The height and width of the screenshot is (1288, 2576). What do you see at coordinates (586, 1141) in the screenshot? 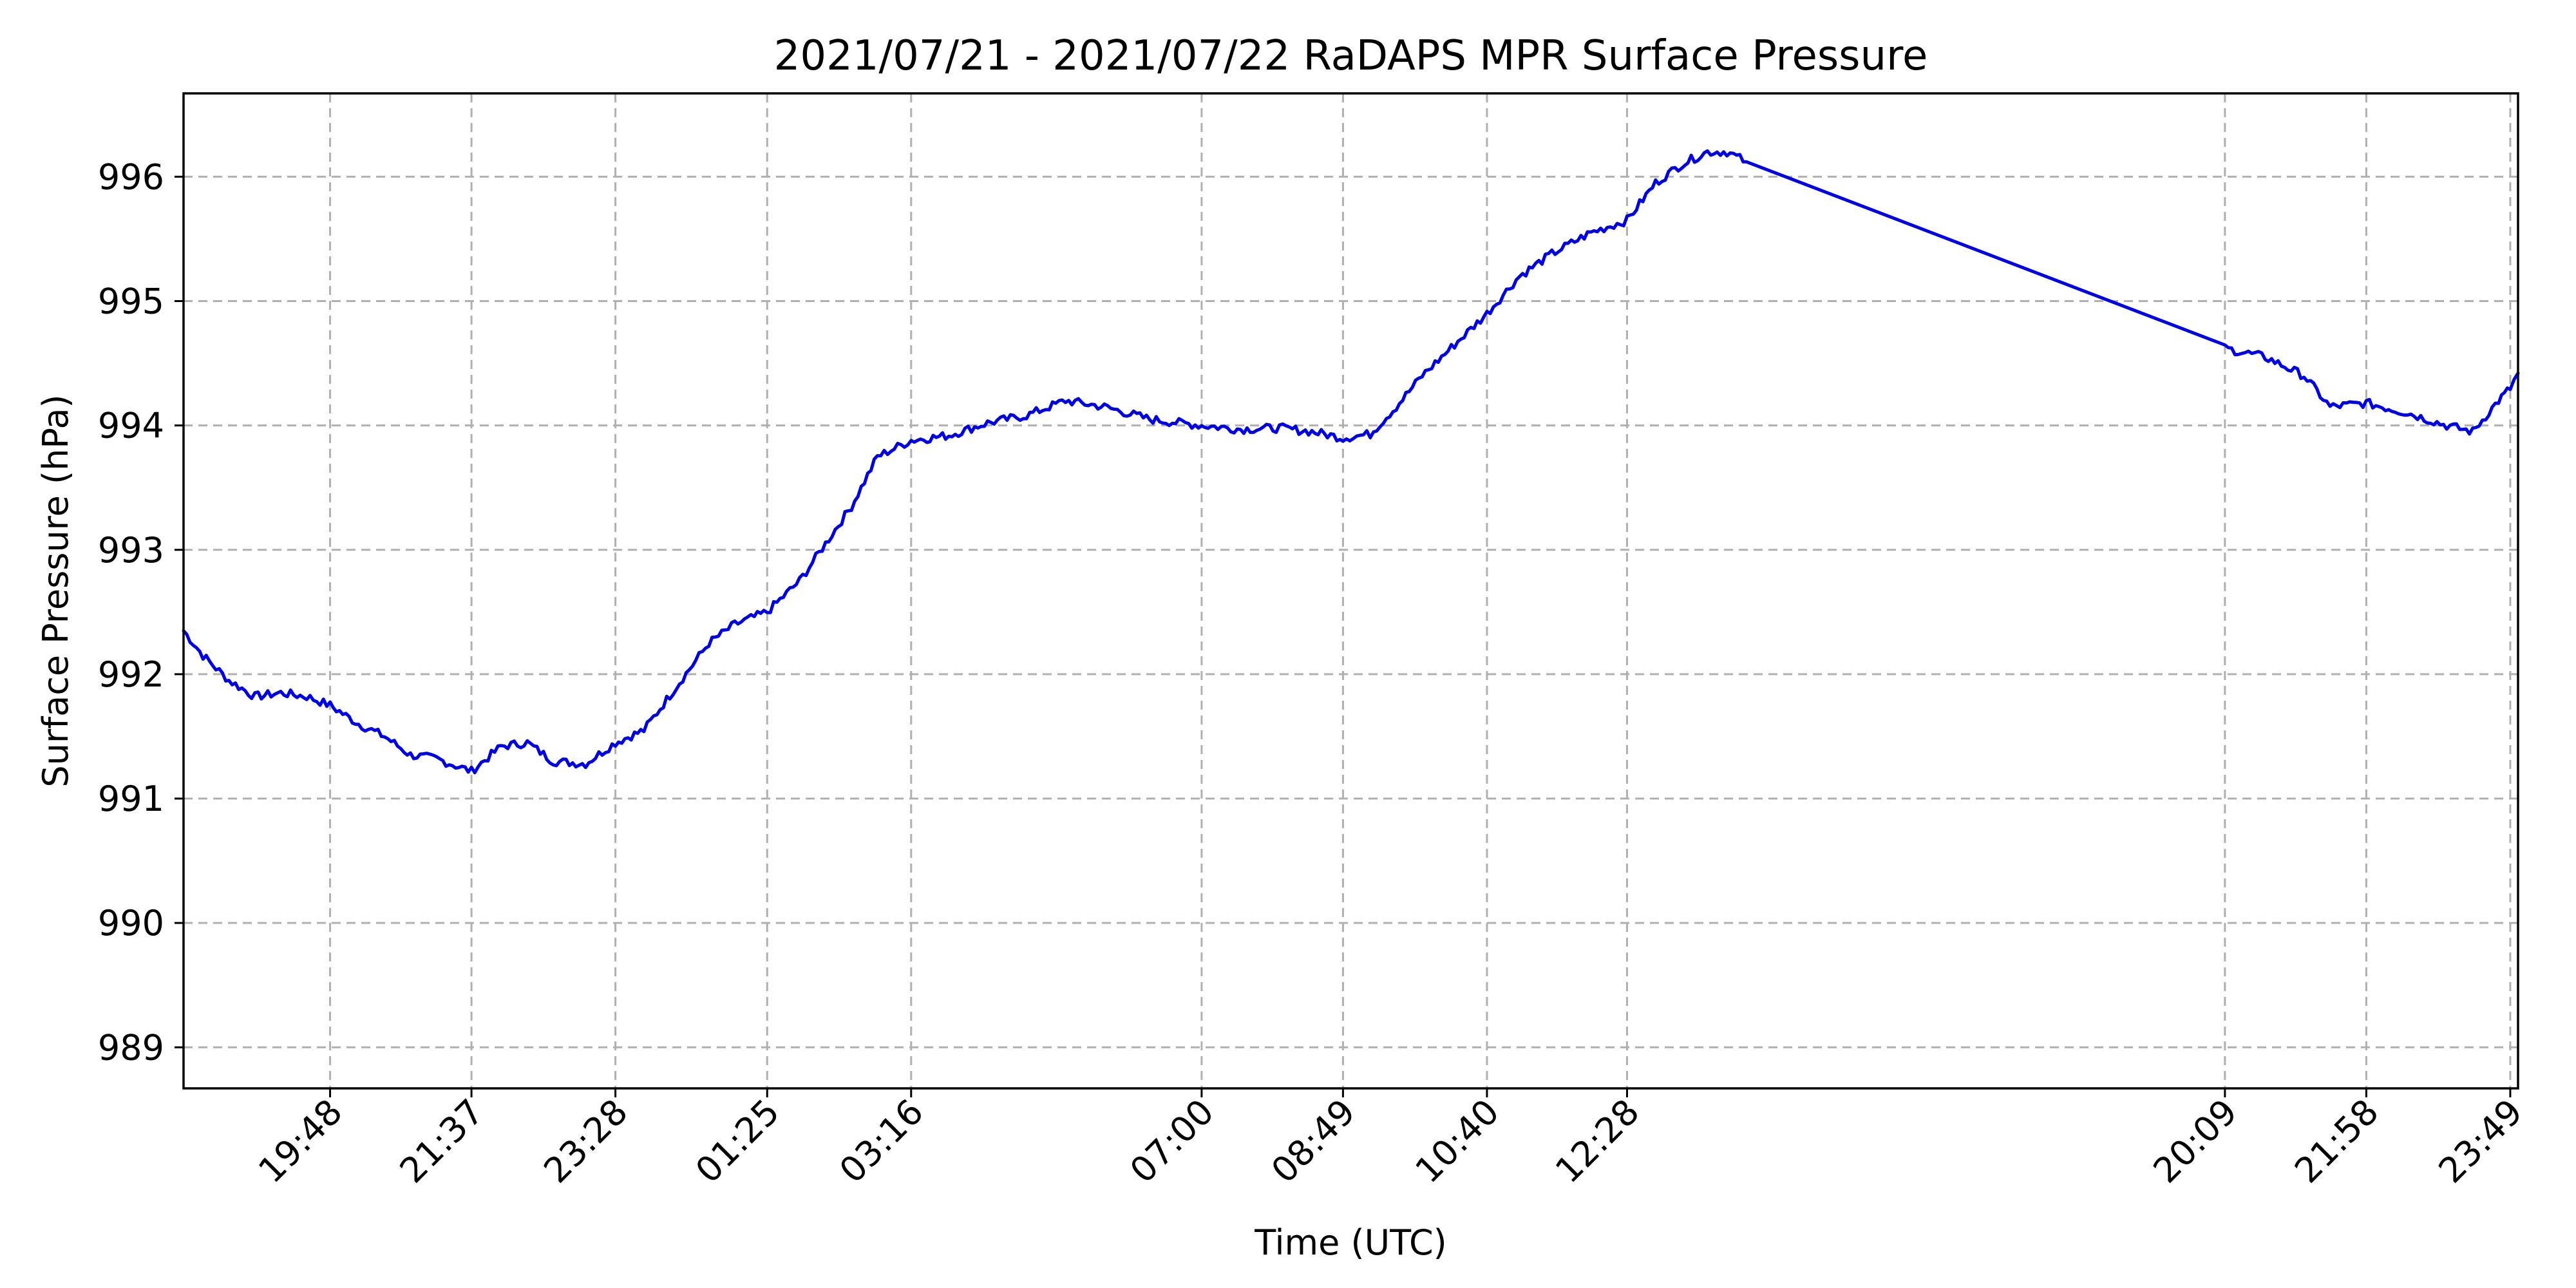
I see `x-tick-label: 23:28` at bounding box center [586, 1141].